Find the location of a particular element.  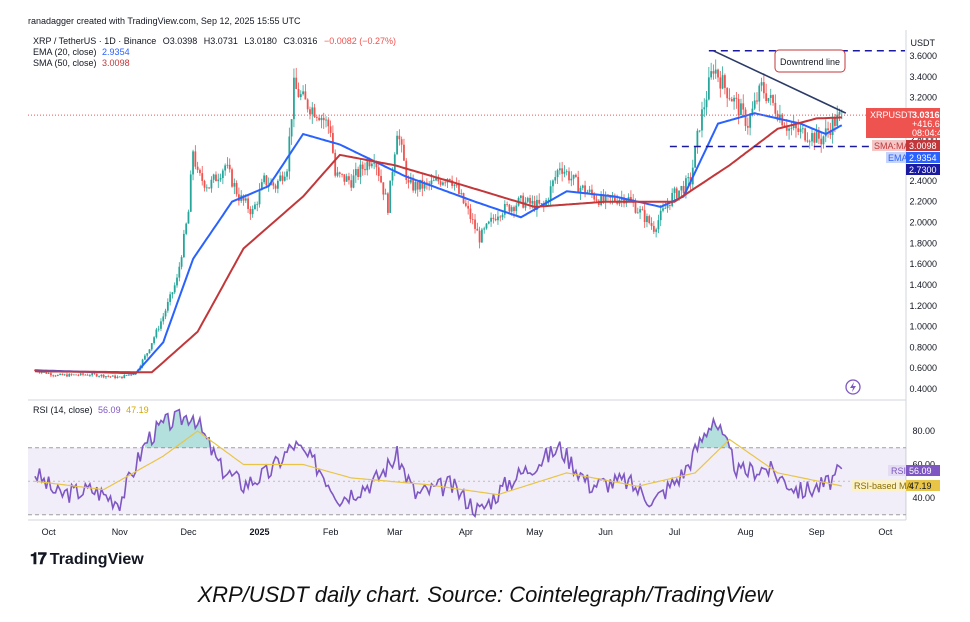

rsi-badge: RSI 56.09 is located at coordinates (914, 470).